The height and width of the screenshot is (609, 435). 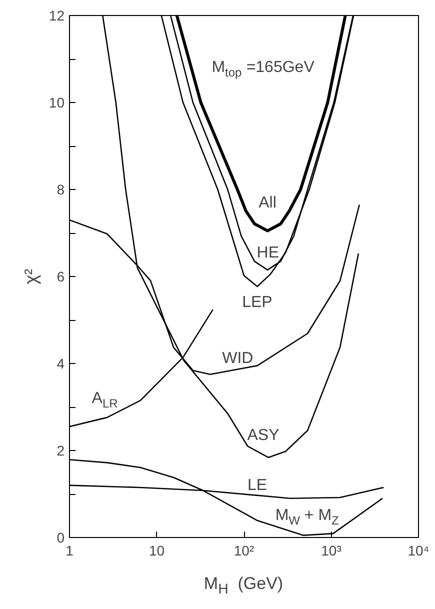 I want to click on y-tick-label: 10, so click(x=56, y=102).